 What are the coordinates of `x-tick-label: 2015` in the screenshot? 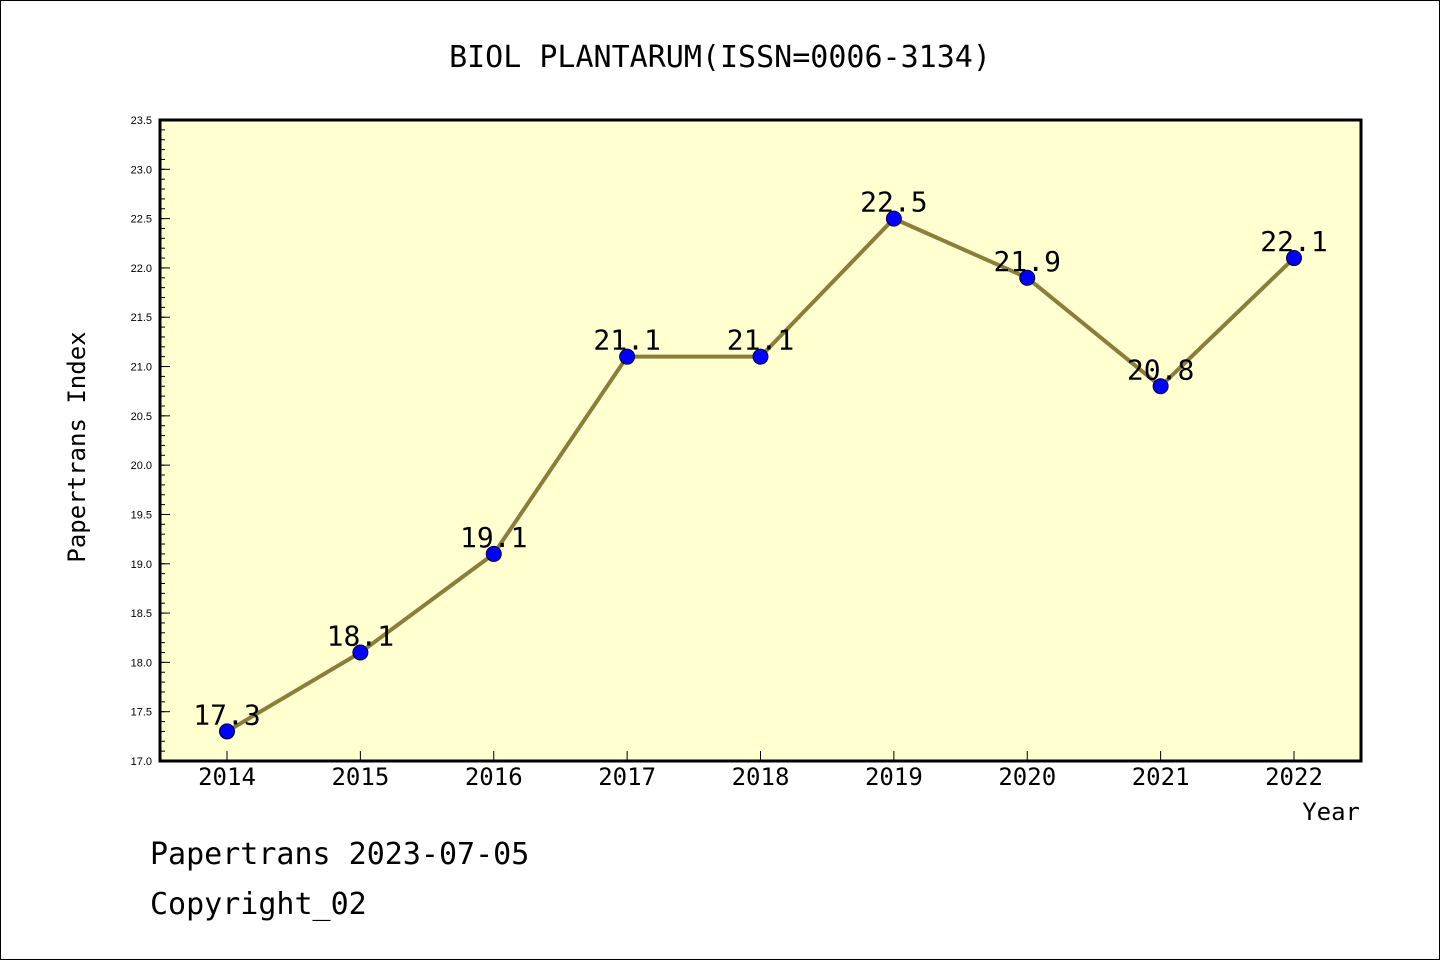 It's located at (360, 777).